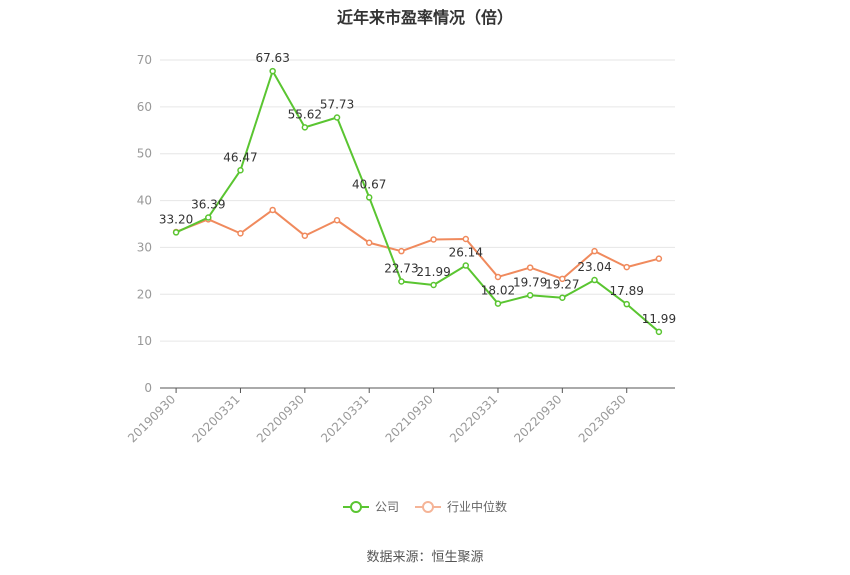 Image resolution: width=850 pixels, height=575 pixels. I want to click on x-tick-label: 20200930, so click(280, 418).